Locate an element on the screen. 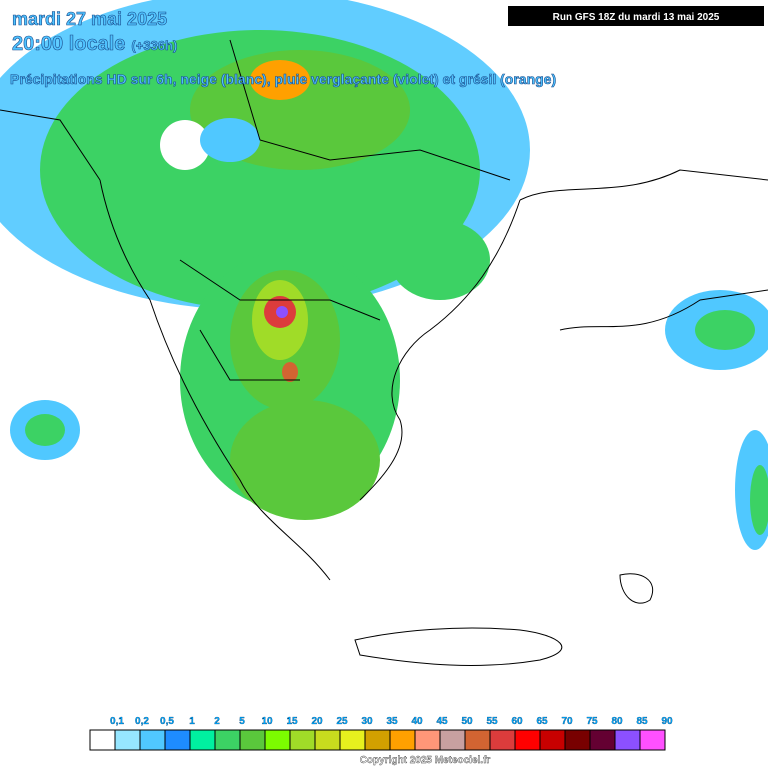  time: 20:00 locale (+336h) is located at coordinates (94, 44).